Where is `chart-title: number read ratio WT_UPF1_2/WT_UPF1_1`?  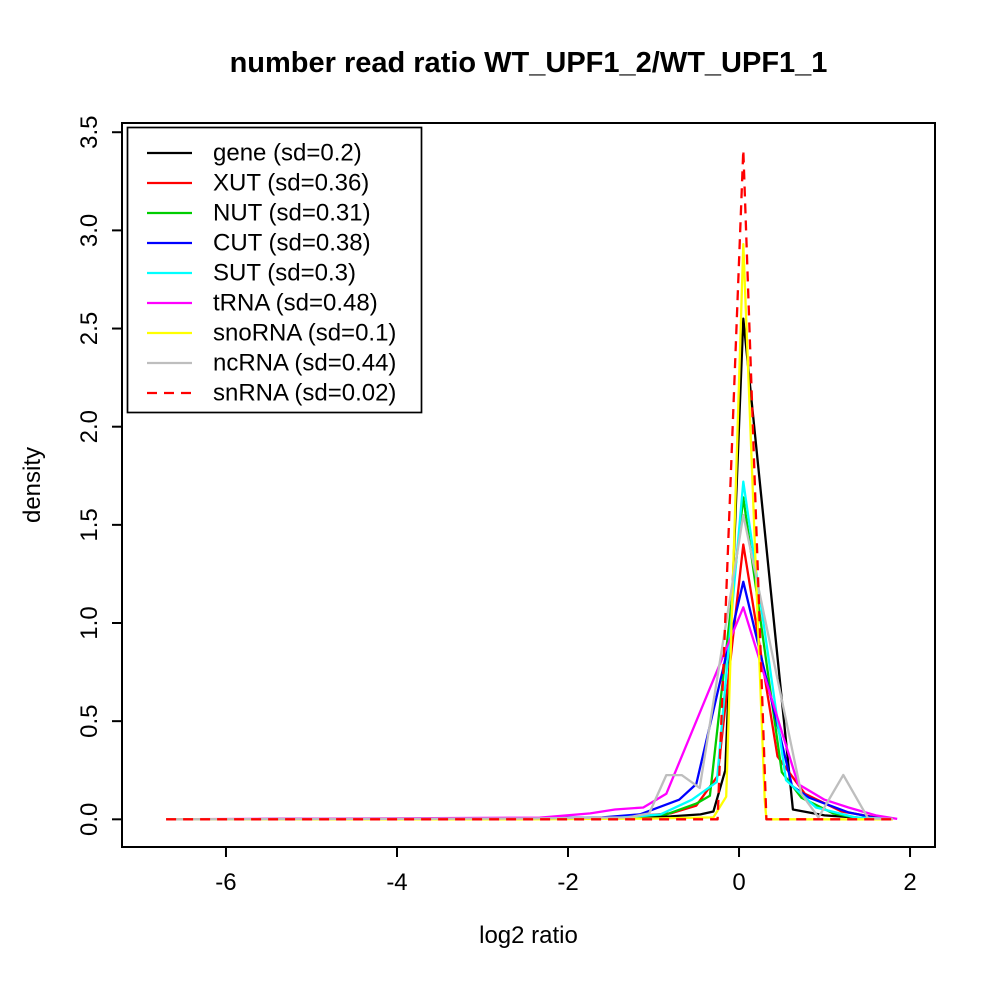
chart-title: number read ratio WT_UPF1_2/WT_UPF1_1 is located at coordinates (529, 63).